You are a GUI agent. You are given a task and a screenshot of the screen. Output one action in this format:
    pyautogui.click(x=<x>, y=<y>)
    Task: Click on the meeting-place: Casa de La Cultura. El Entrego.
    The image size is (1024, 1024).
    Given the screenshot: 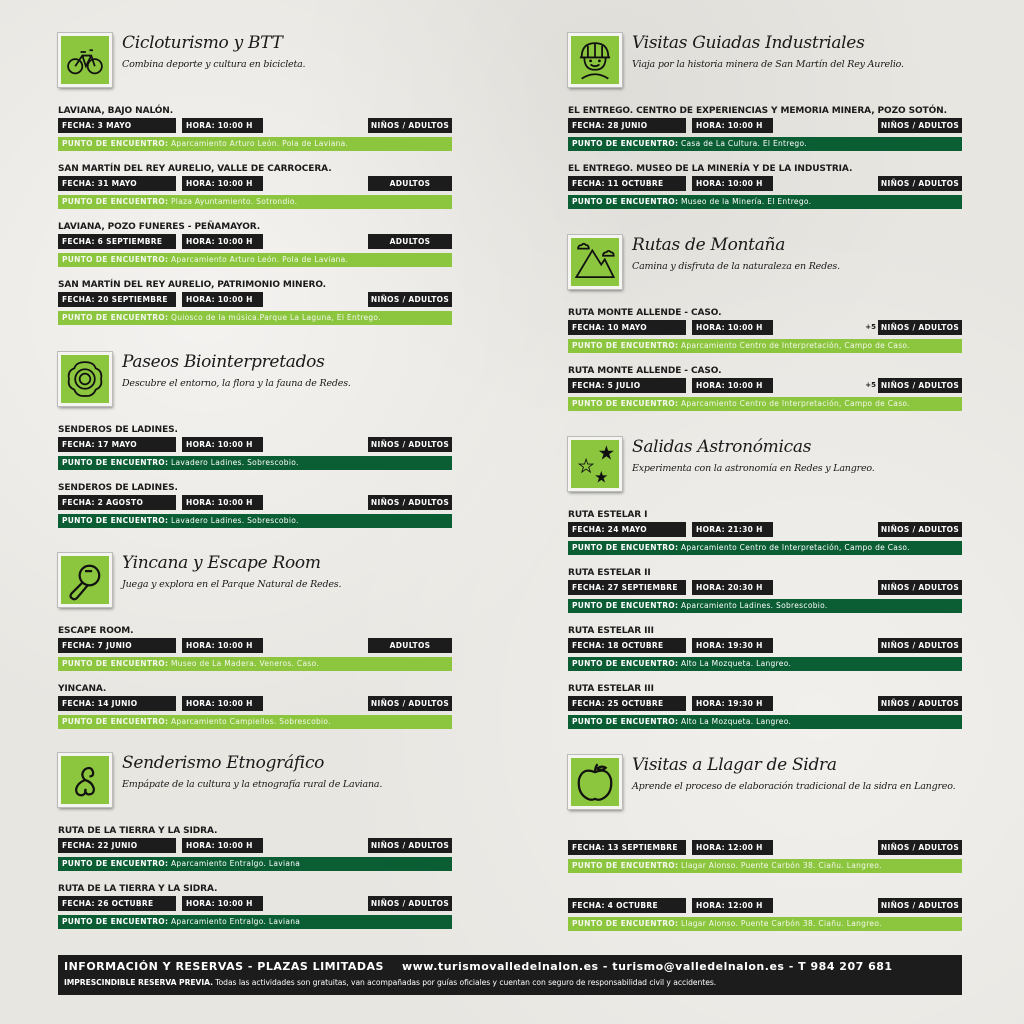 What is the action you would take?
    pyautogui.click(x=743, y=143)
    